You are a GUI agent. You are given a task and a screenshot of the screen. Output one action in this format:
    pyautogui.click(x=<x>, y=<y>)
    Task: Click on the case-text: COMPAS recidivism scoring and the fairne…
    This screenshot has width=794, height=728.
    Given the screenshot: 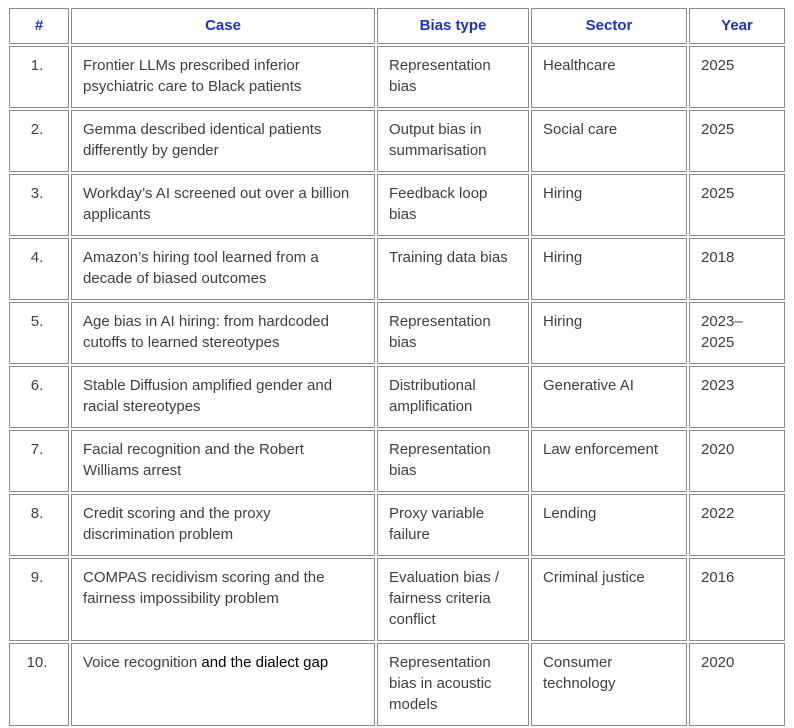 What is the action you would take?
    pyautogui.click(x=204, y=588)
    